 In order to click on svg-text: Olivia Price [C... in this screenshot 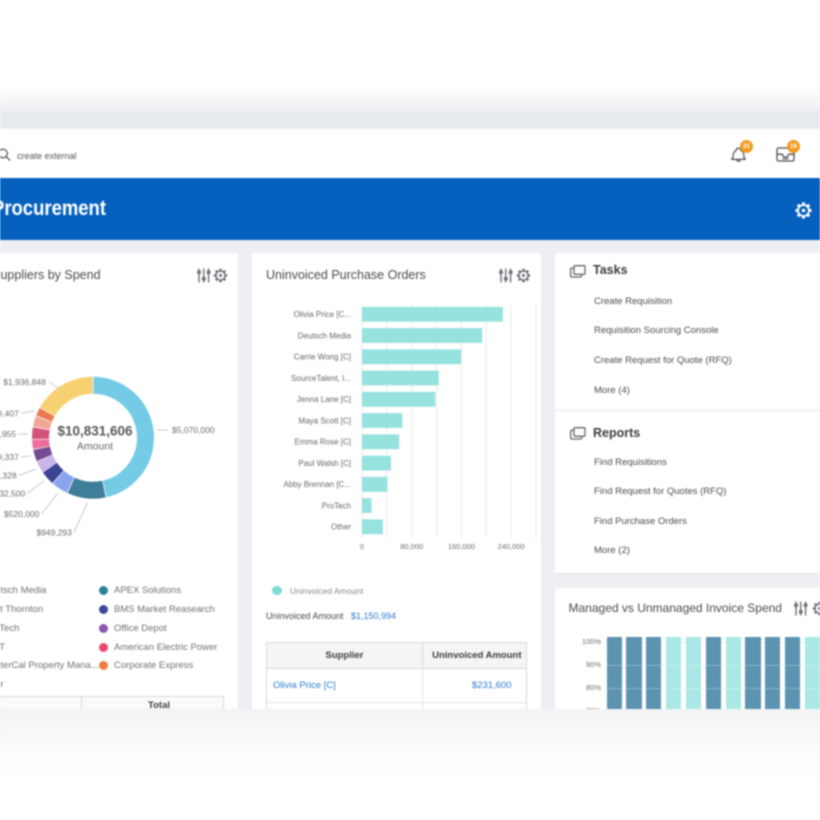, I will do `click(322, 314)`.